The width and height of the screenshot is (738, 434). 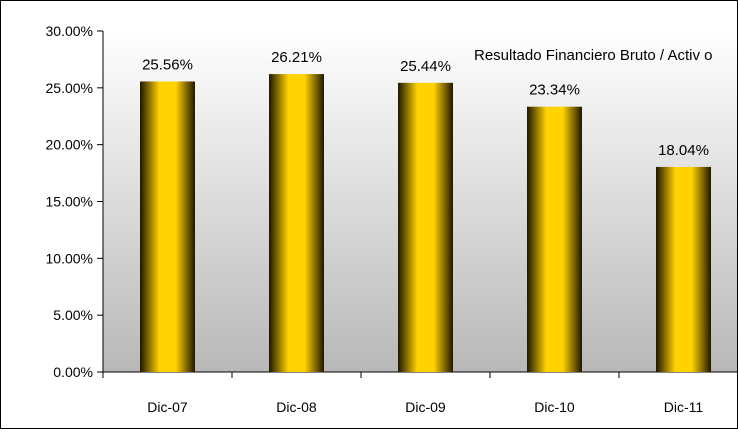 I want to click on data-label: 23.34%, so click(x=554, y=90).